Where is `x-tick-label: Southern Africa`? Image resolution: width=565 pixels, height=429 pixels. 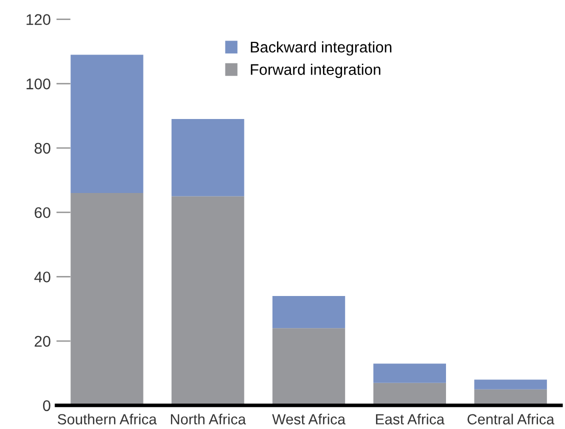 x-tick-label: Southern Africa is located at coordinates (107, 419).